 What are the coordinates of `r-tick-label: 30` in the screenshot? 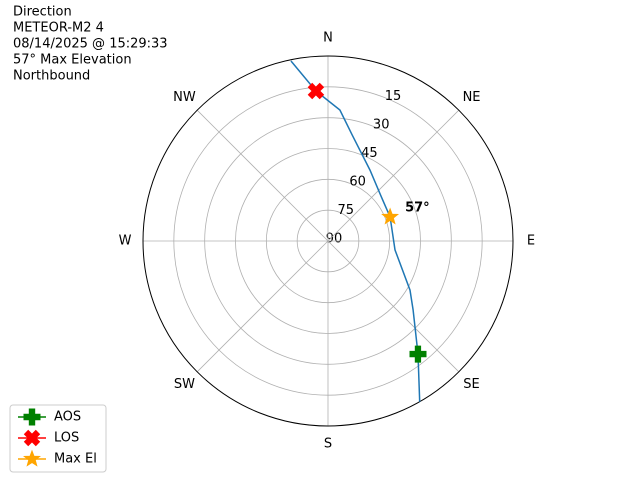 It's located at (381, 125).